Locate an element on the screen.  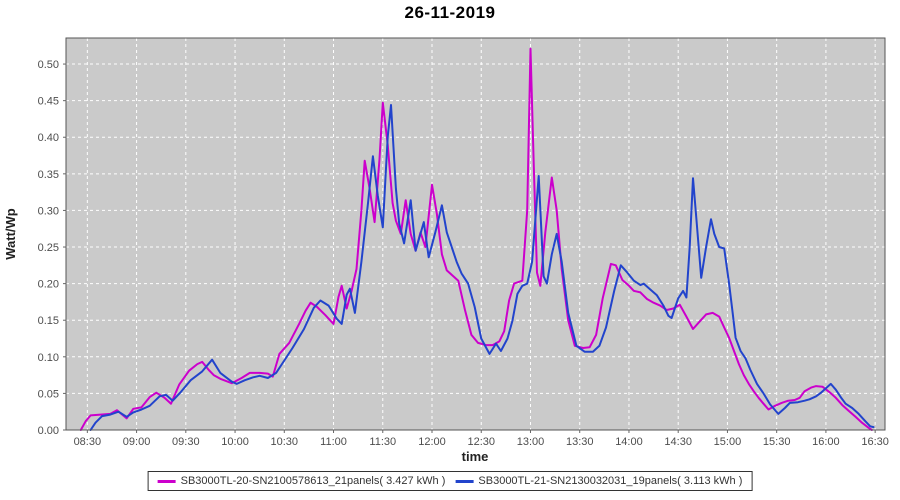
y-tick-label: 0.45 is located at coordinates (48, 102).